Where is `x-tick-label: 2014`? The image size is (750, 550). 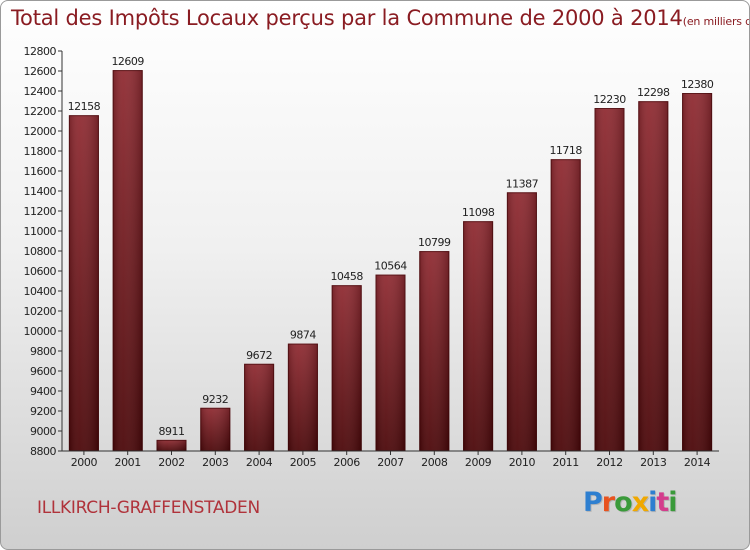
x-tick-label: 2014 is located at coordinates (697, 462).